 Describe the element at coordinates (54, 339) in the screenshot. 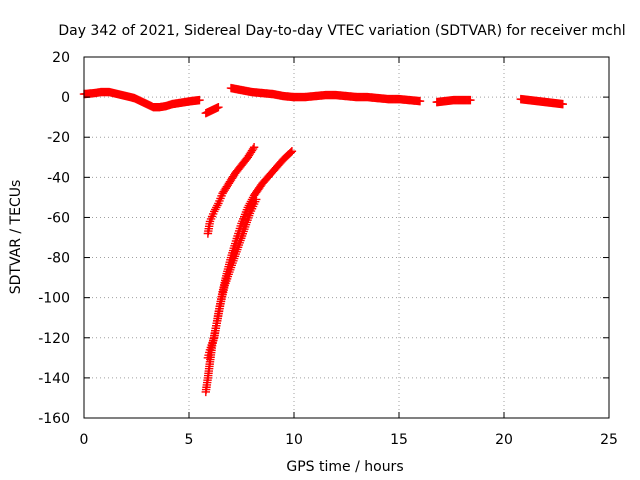

I see `y-tick-label: -120` at that location.